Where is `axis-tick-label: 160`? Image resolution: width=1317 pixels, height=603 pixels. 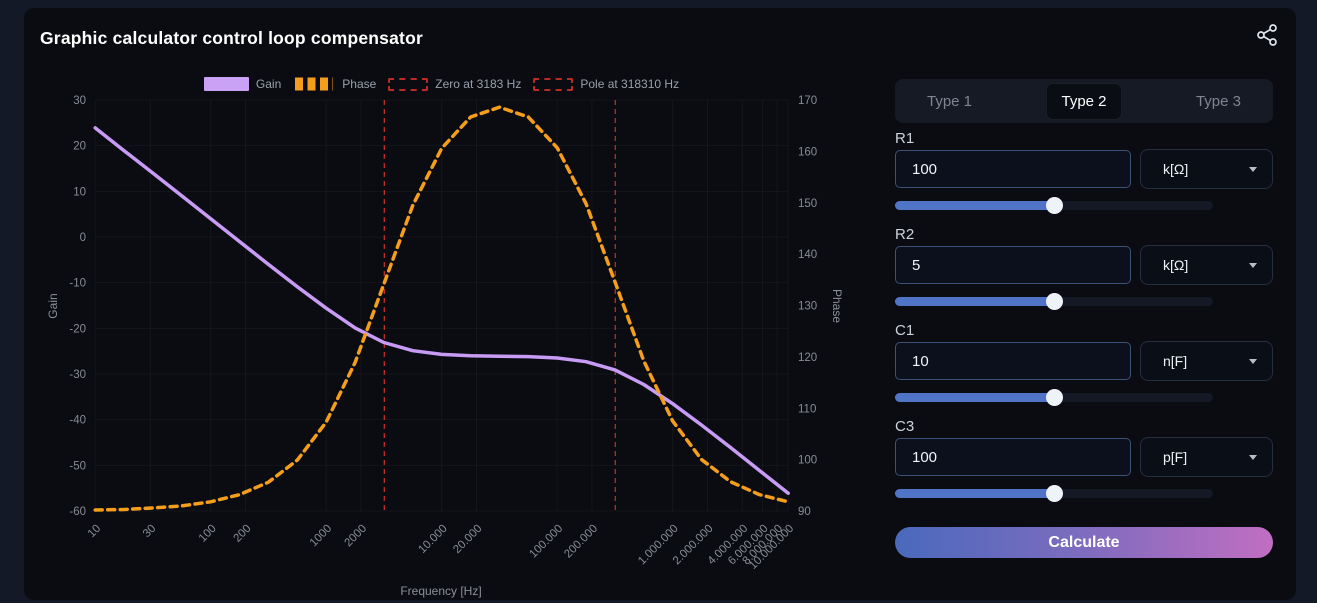
axis-tick-label: 160 is located at coordinates (807, 152).